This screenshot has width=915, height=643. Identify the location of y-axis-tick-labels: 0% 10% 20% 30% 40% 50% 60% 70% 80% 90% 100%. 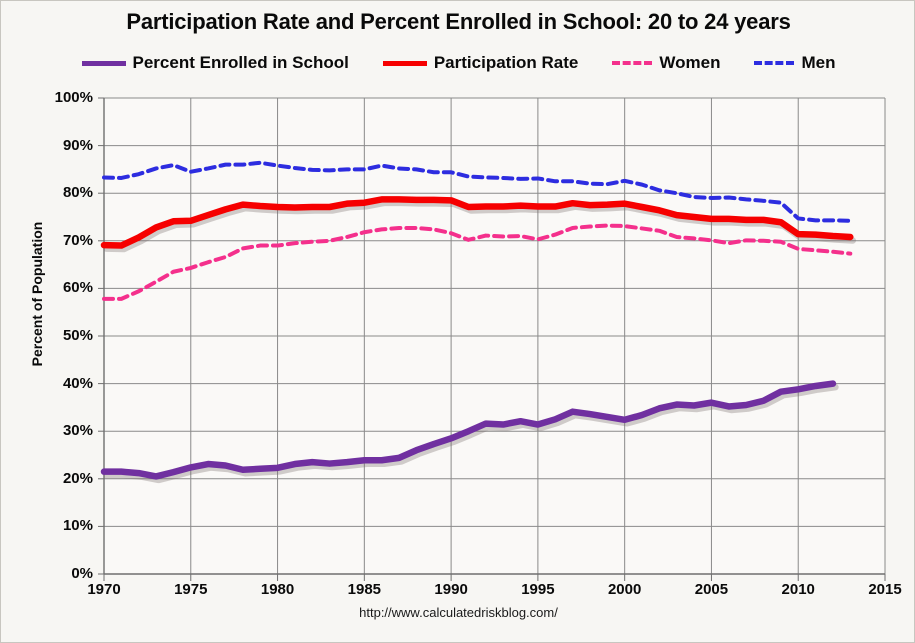
(67, 321).